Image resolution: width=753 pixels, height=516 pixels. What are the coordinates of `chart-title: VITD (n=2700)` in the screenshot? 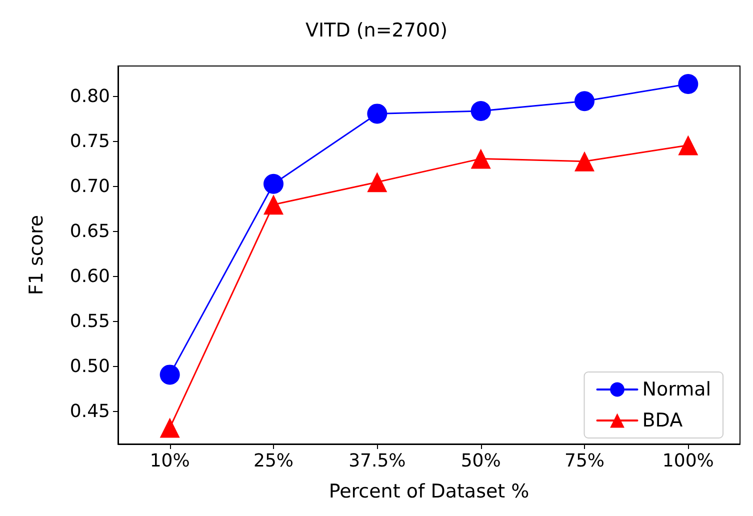 It's located at (376, 31).